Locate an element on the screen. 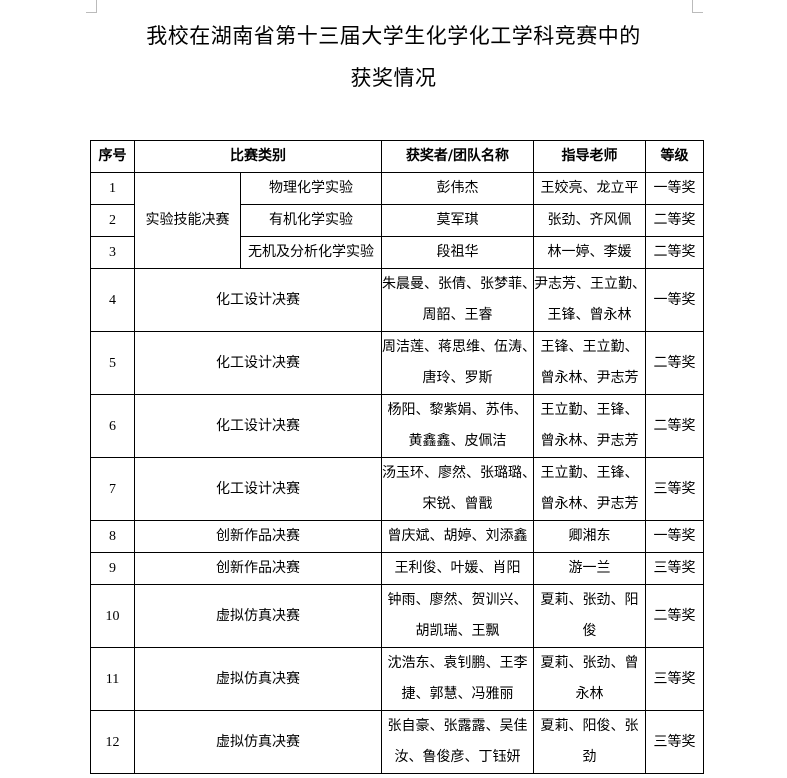 This screenshot has width=787, height=778. cell-grade: 一等奖 is located at coordinates (674, 536).